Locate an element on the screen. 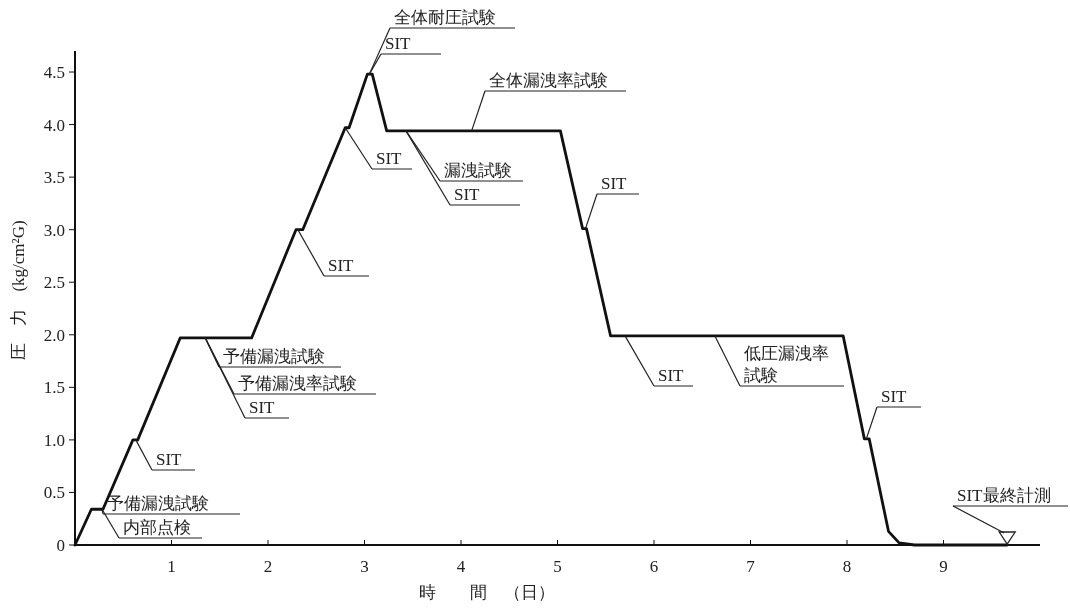  x-tick-label: 1 is located at coordinates (171, 566).